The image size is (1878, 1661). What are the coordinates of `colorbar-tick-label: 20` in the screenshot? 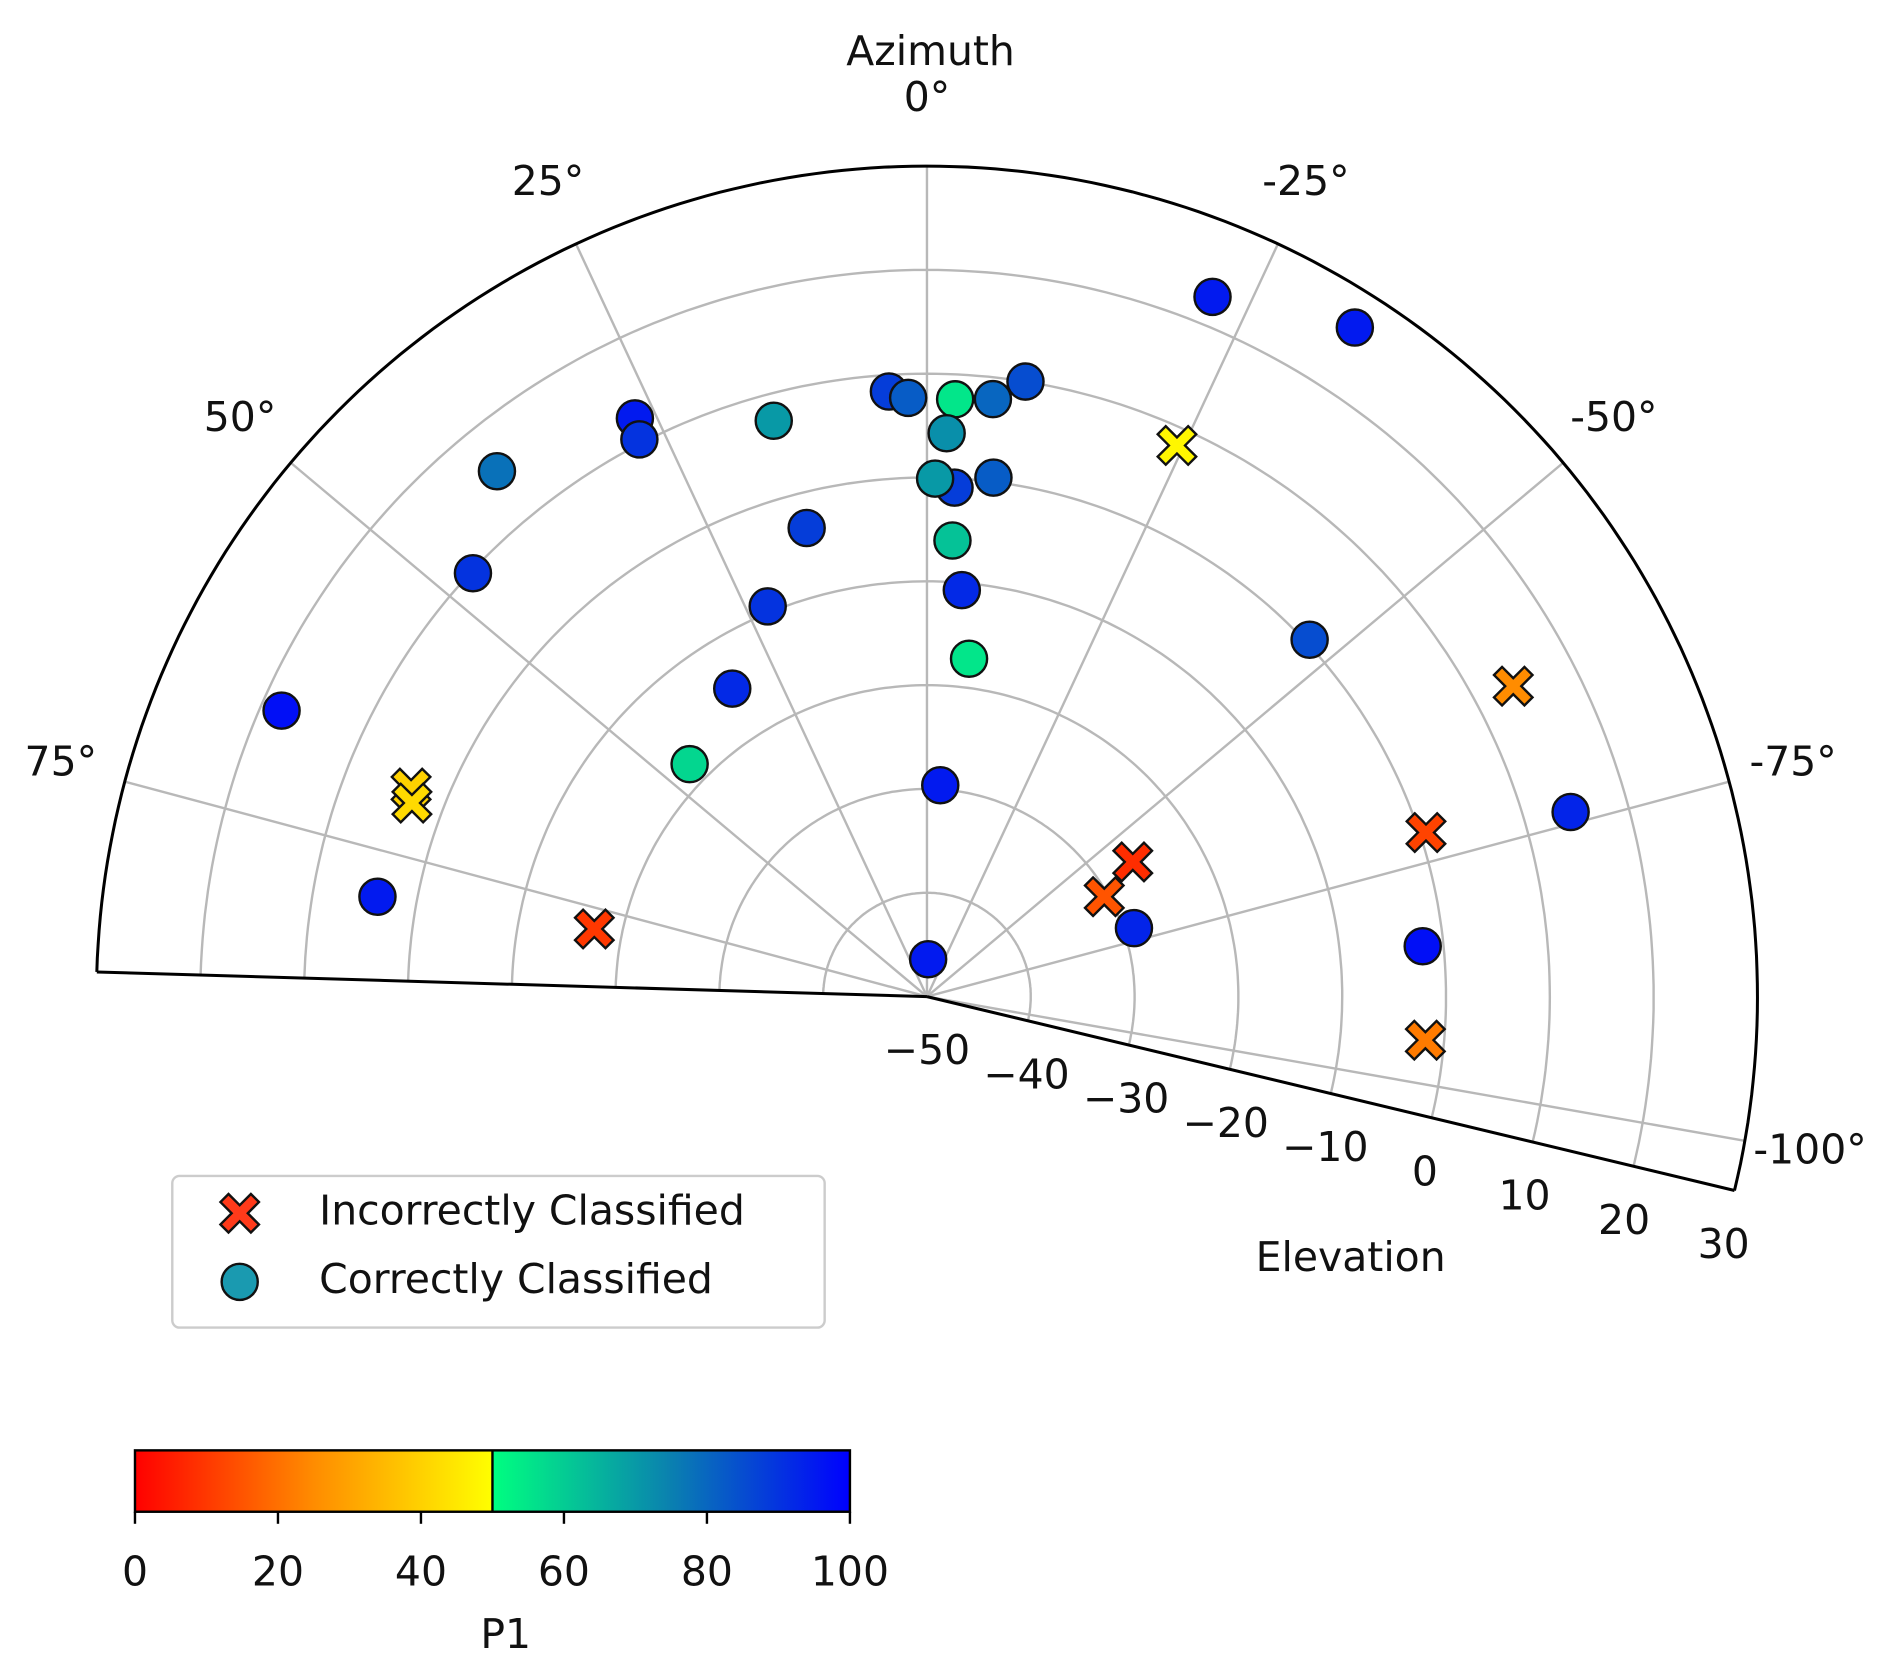 It's located at (278, 1571).